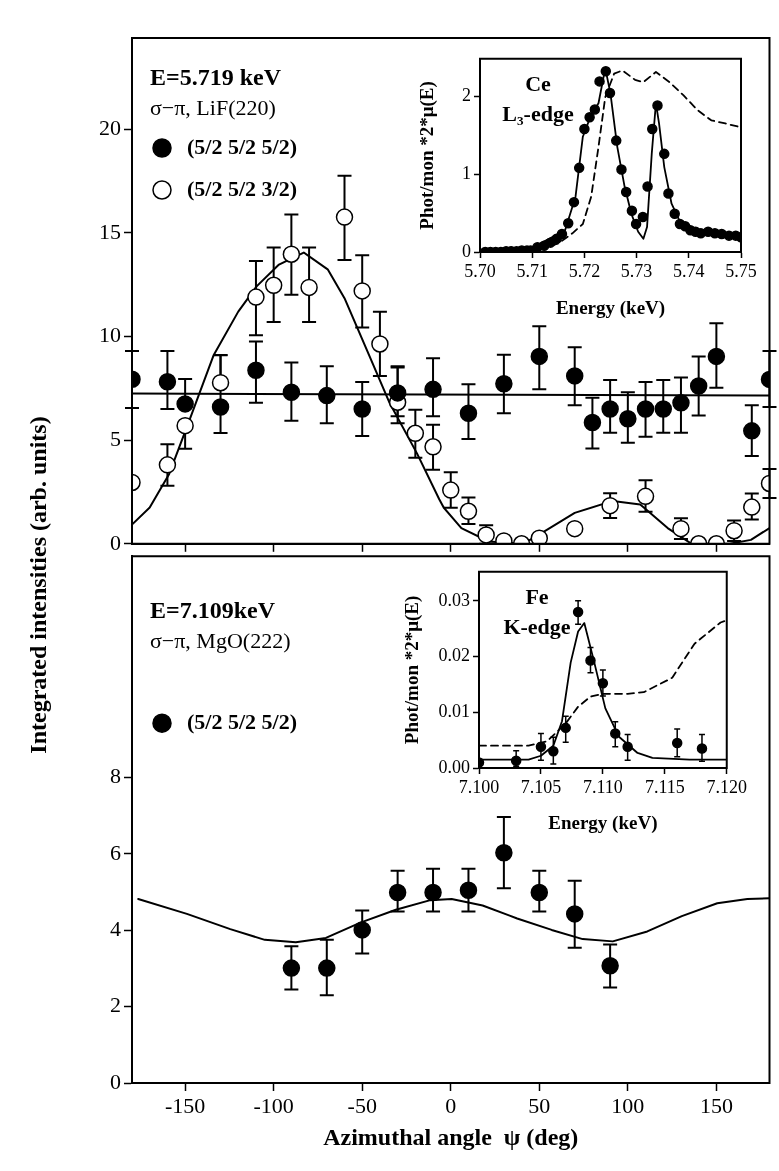 The width and height of the screenshot is (779, 1171). I want to click on annotation: E=5.719 keV, so click(216, 77).